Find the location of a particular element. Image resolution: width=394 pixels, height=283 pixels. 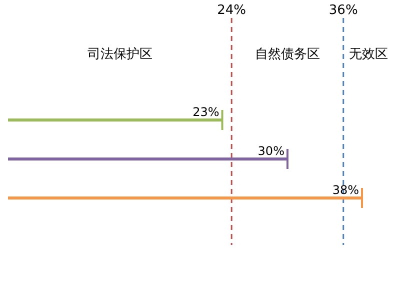

data-label: 23% is located at coordinates (206, 112).